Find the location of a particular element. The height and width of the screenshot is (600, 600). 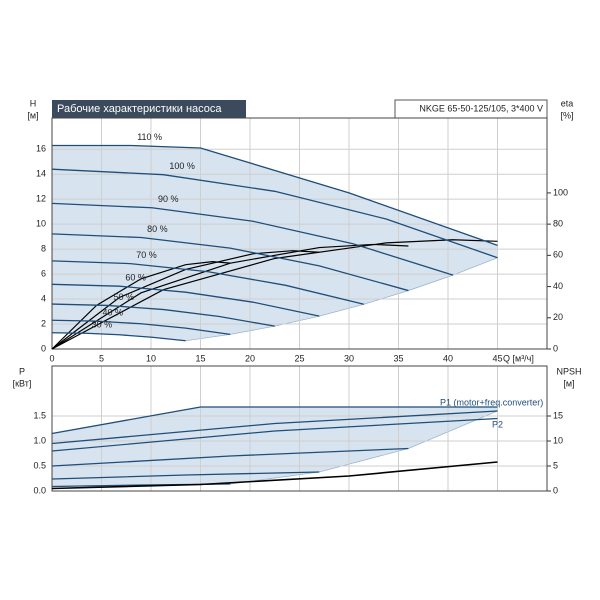

curve-label: 110 % is located at coordinates (149, 137).